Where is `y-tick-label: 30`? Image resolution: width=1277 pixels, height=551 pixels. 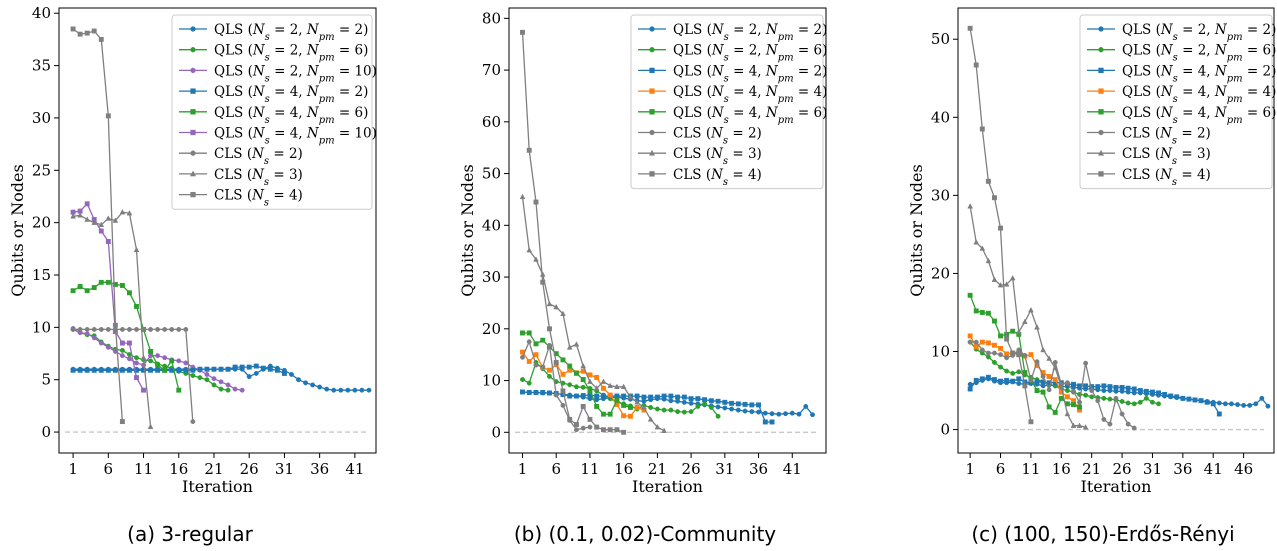 y-tick-label: 30 is located at coordinates (41, 118).